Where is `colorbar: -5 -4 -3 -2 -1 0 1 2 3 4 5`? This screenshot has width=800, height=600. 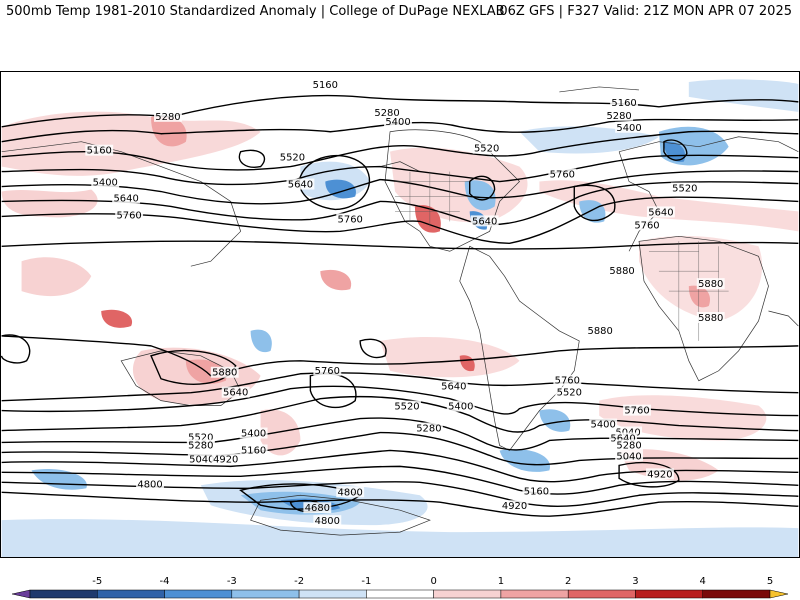 colorbar: -5 -4 -3 -2 -1 0 1 2 3 4 5 is located at coordinates (400, 587).